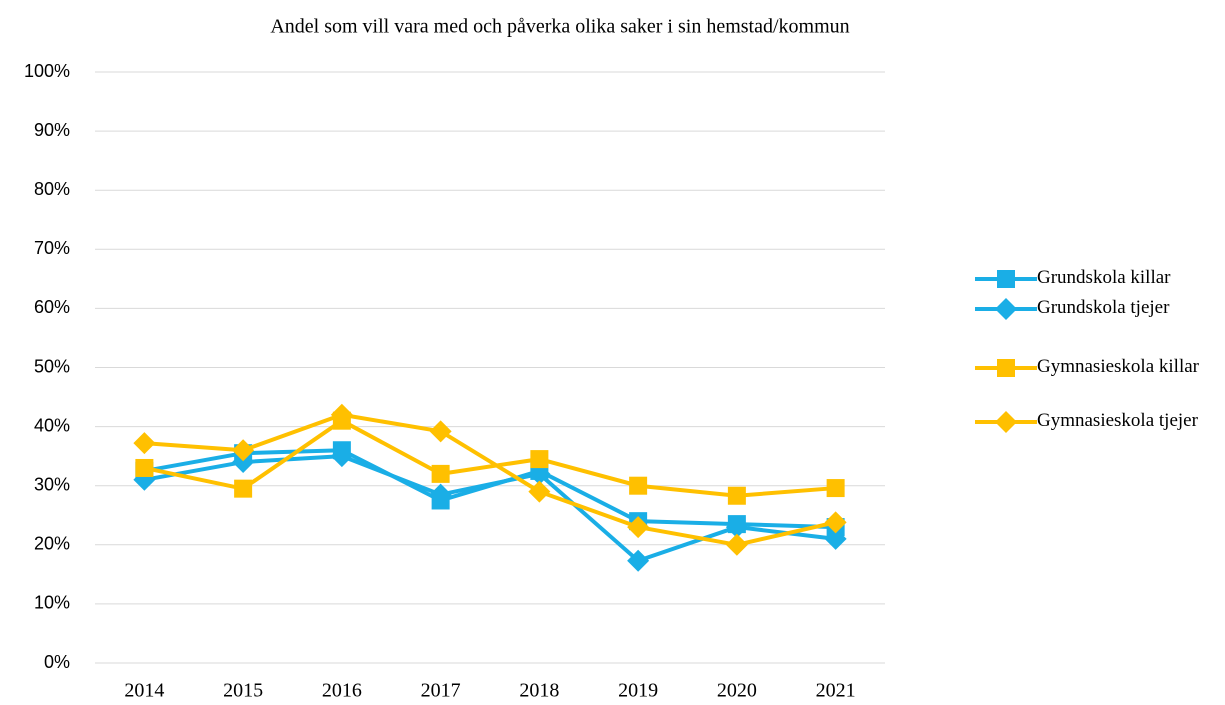  Describe the element at coordinates (52, 307) in the screenshot. I see `y-tick-label: 60%` at that location.